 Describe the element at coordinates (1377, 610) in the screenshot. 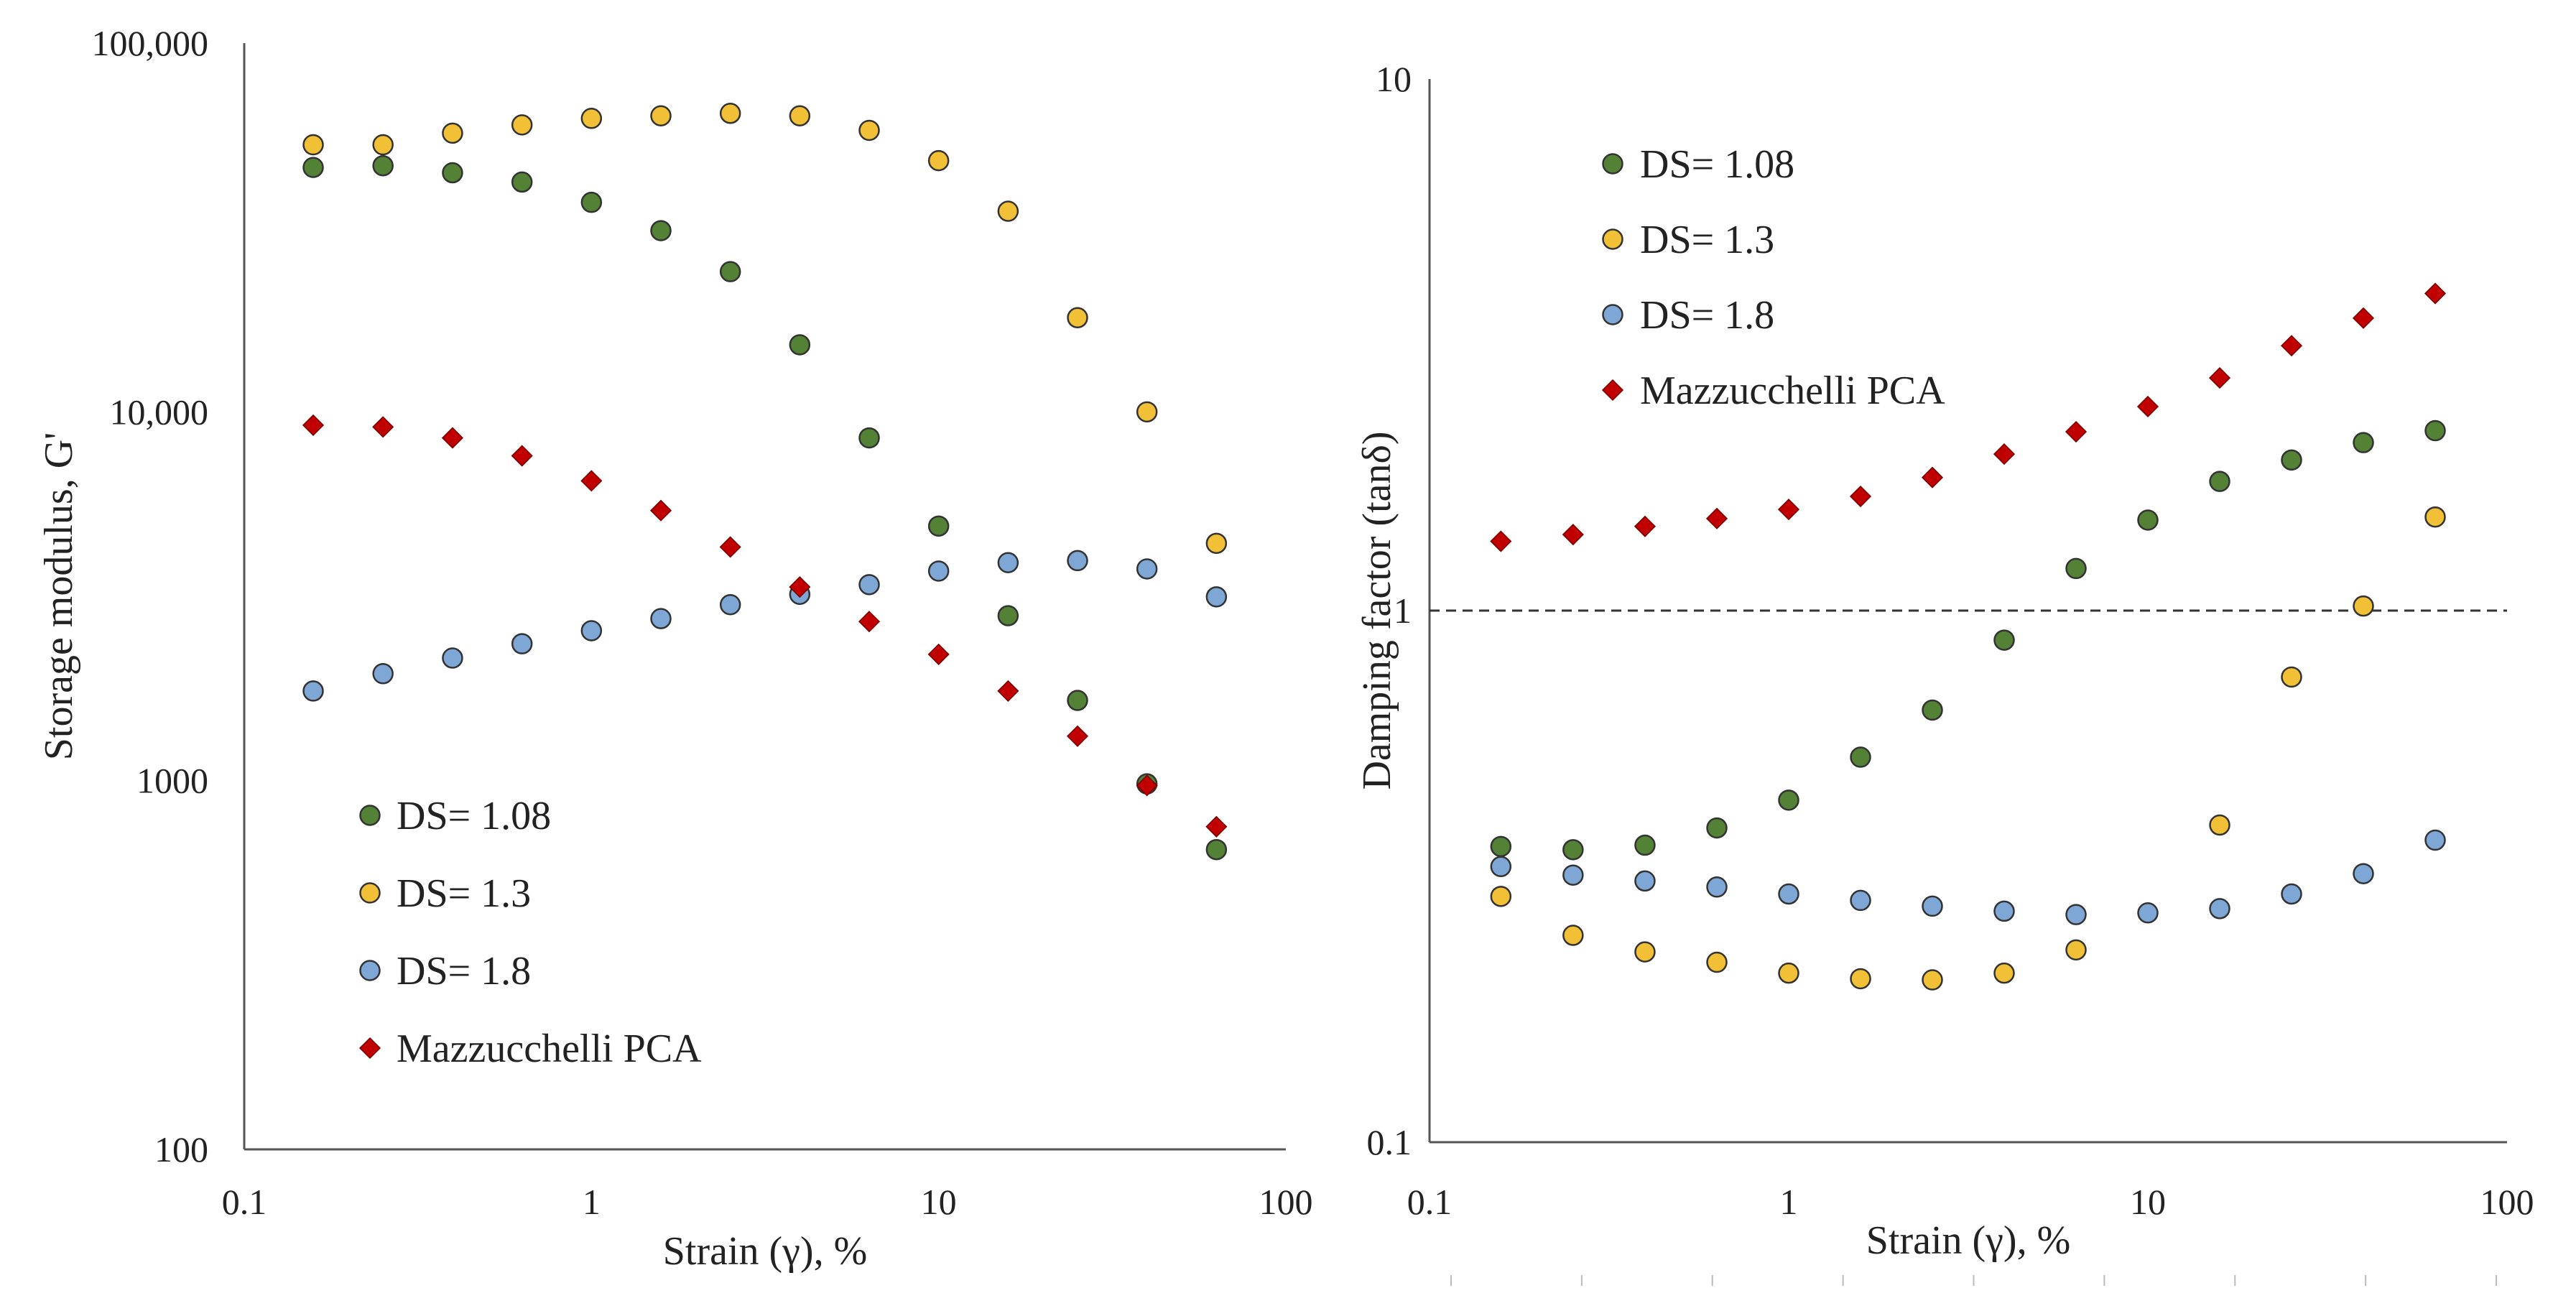

I see `y-axis-title: Damping factor (tanδ)` at that location.